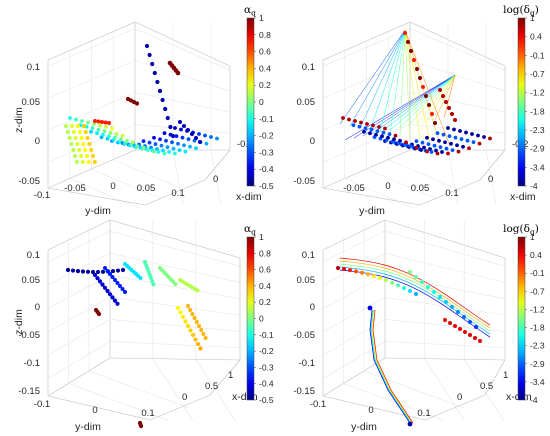  What do you see at coordinates (537, 382) in the screenshot?
I see `colorbar-tick-label: -3.4` at bounding box center [537, 382].